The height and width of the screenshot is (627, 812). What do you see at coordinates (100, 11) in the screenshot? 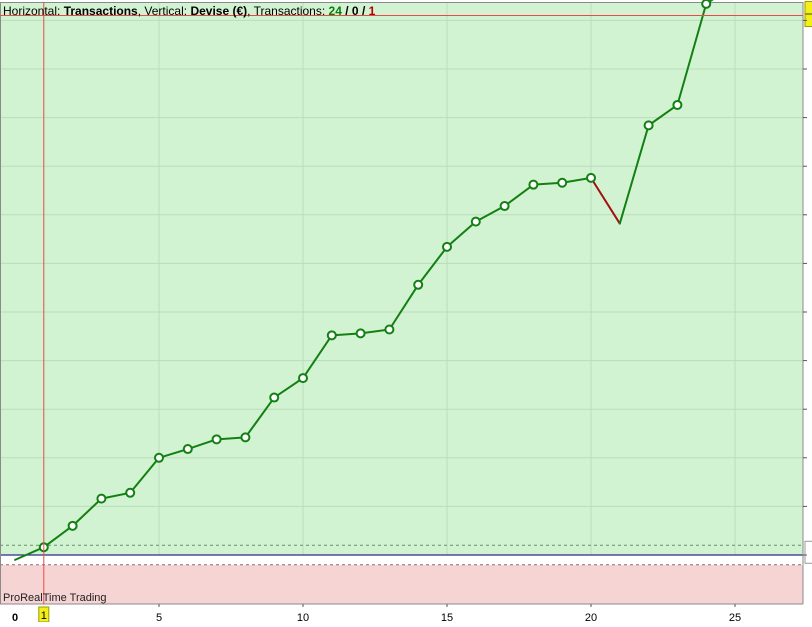
I see `horizontal-value: Transactions` at bounding box center [100, 11].